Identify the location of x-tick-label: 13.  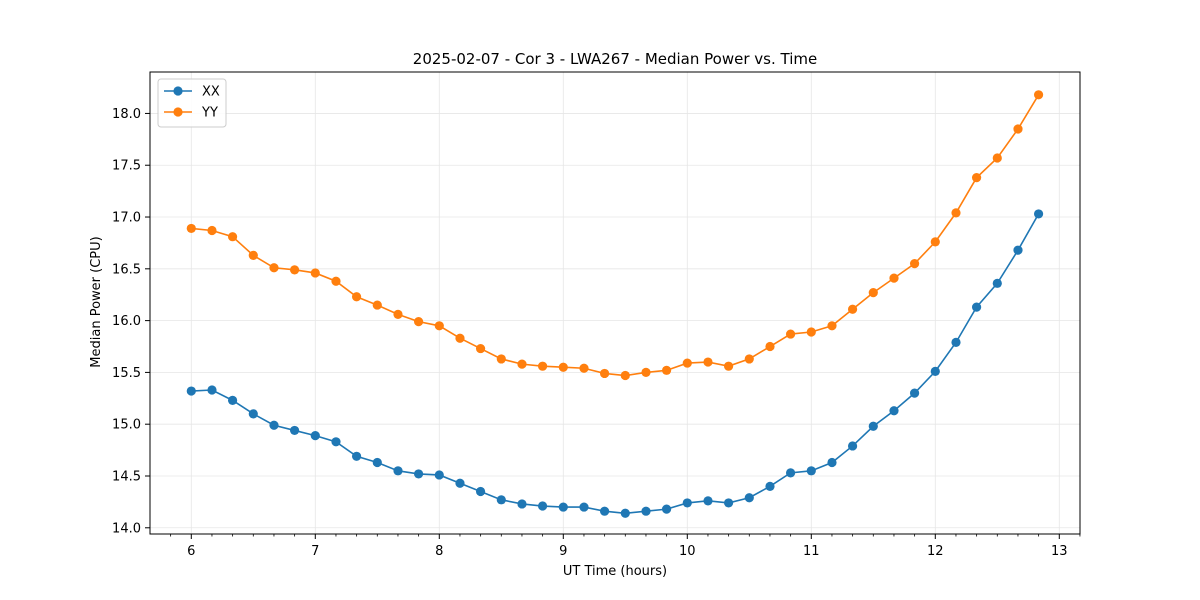
(1059, 551).